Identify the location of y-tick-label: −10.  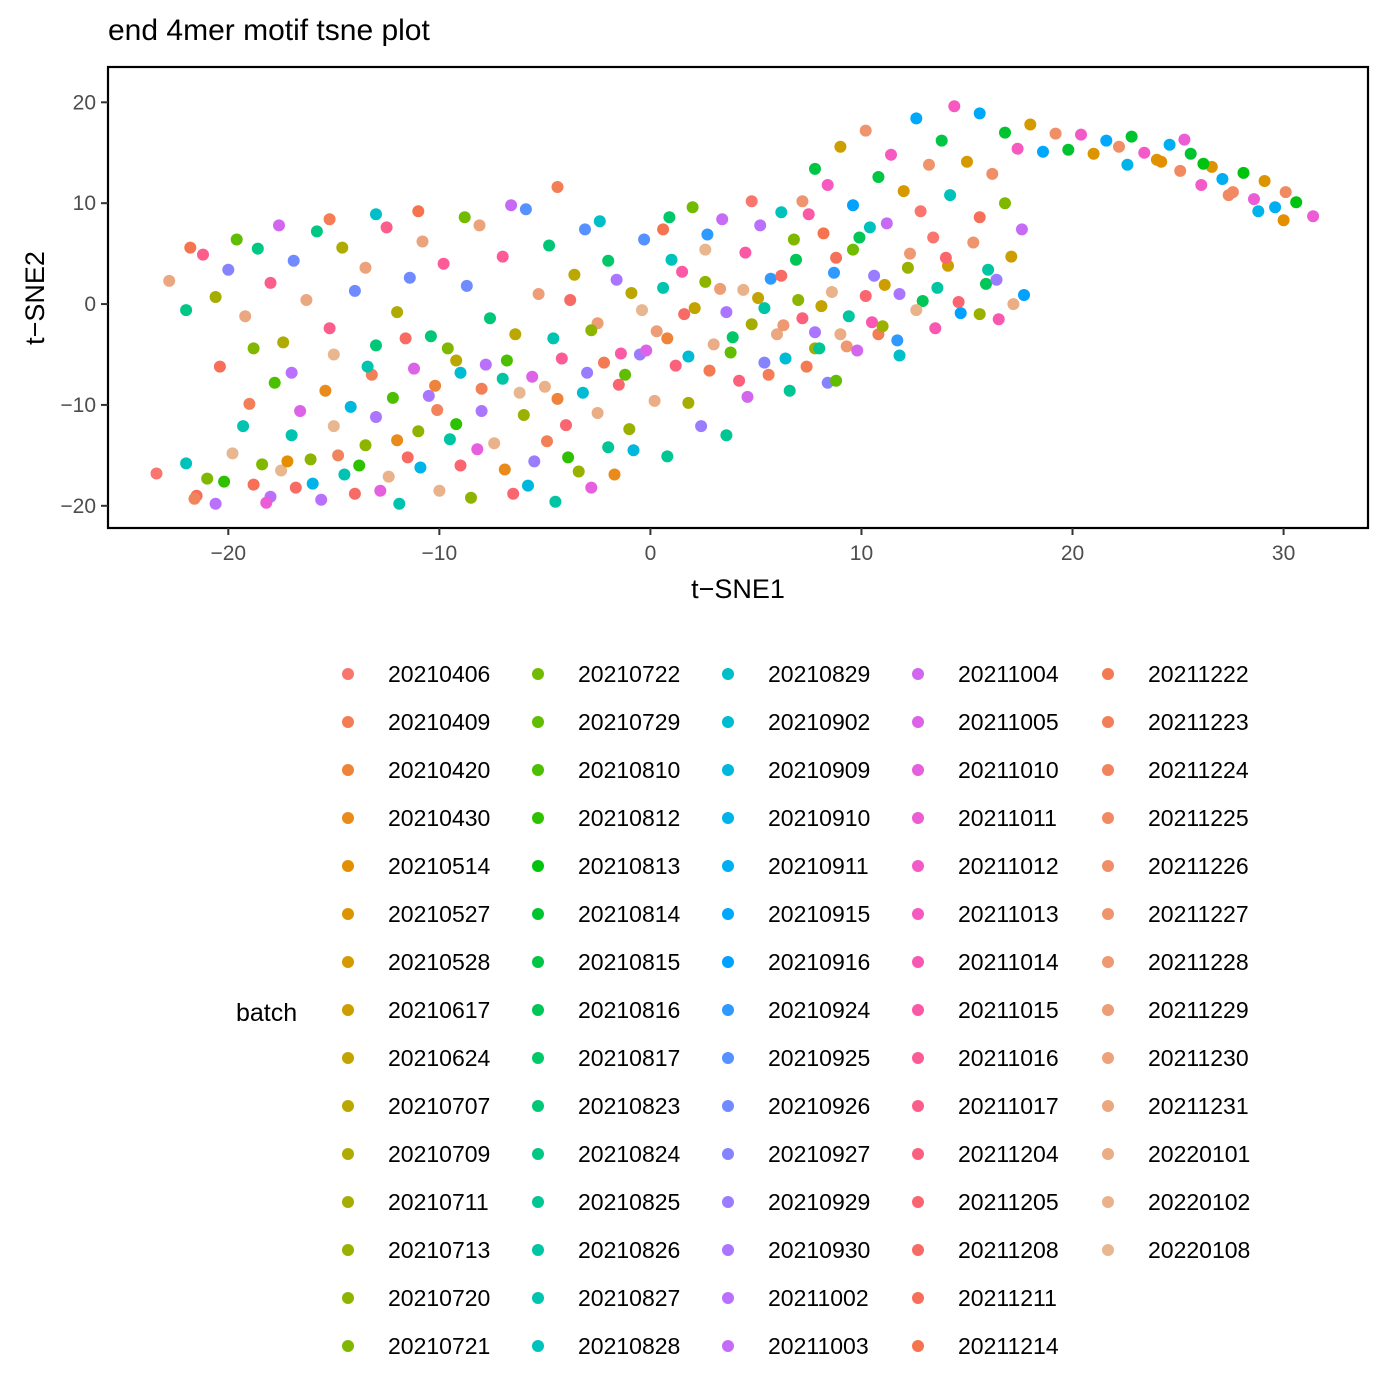
(78, 405).